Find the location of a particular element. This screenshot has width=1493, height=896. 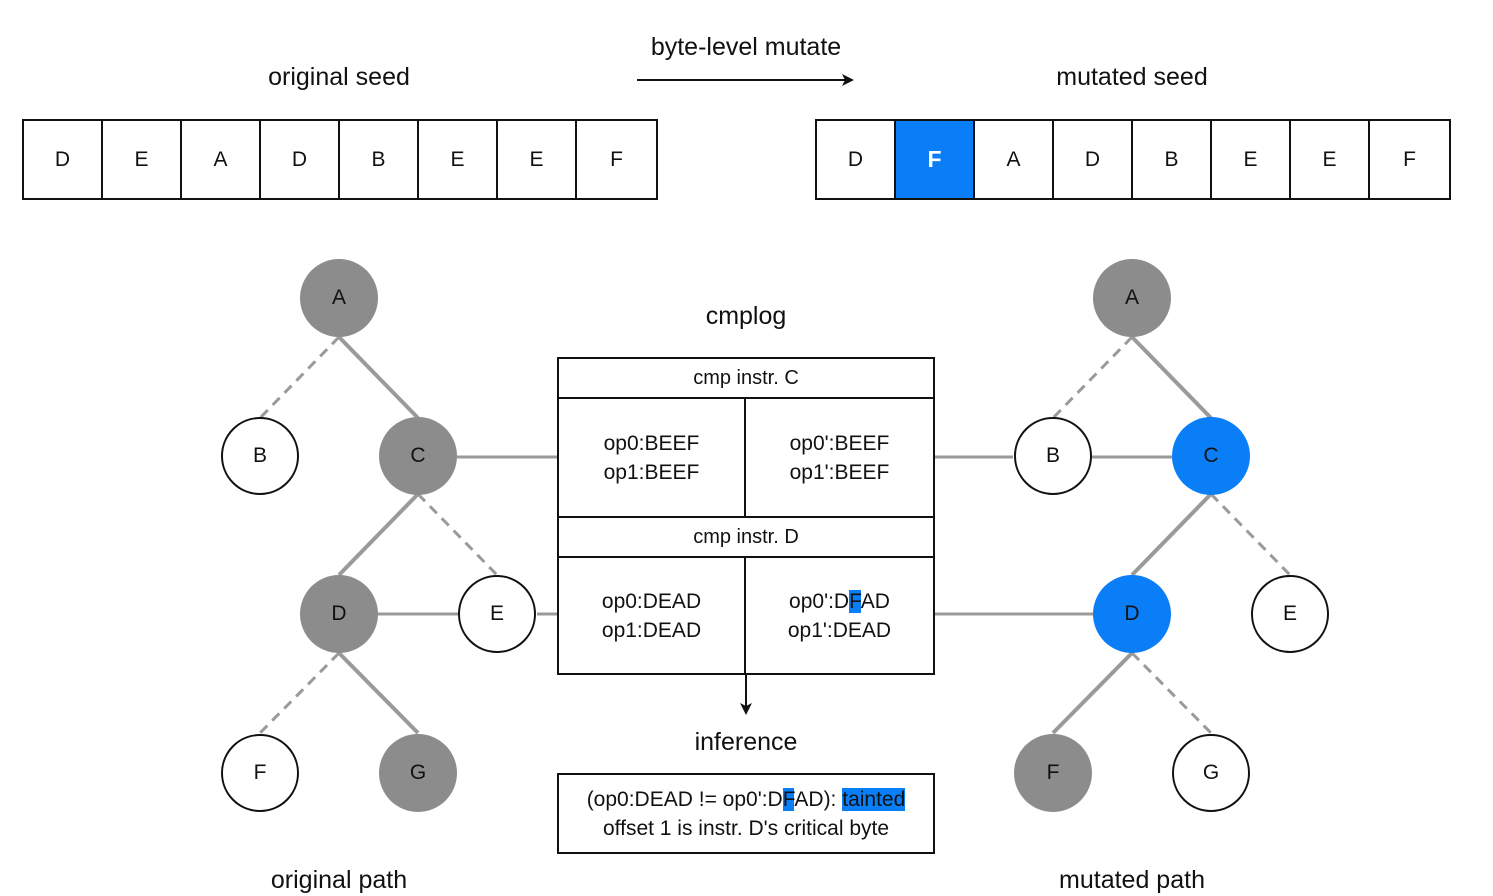

cmp-instr-d-row: op0:DEAD op1:DEAD op0':DFAD op1':DEAD is located at coordinates (746, 615).